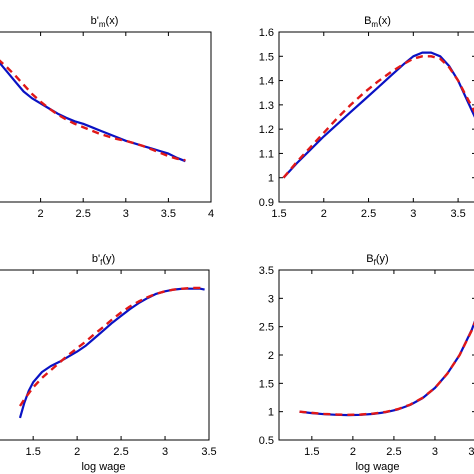  I want to click on x-tick-label: 4, so click(211, 214).